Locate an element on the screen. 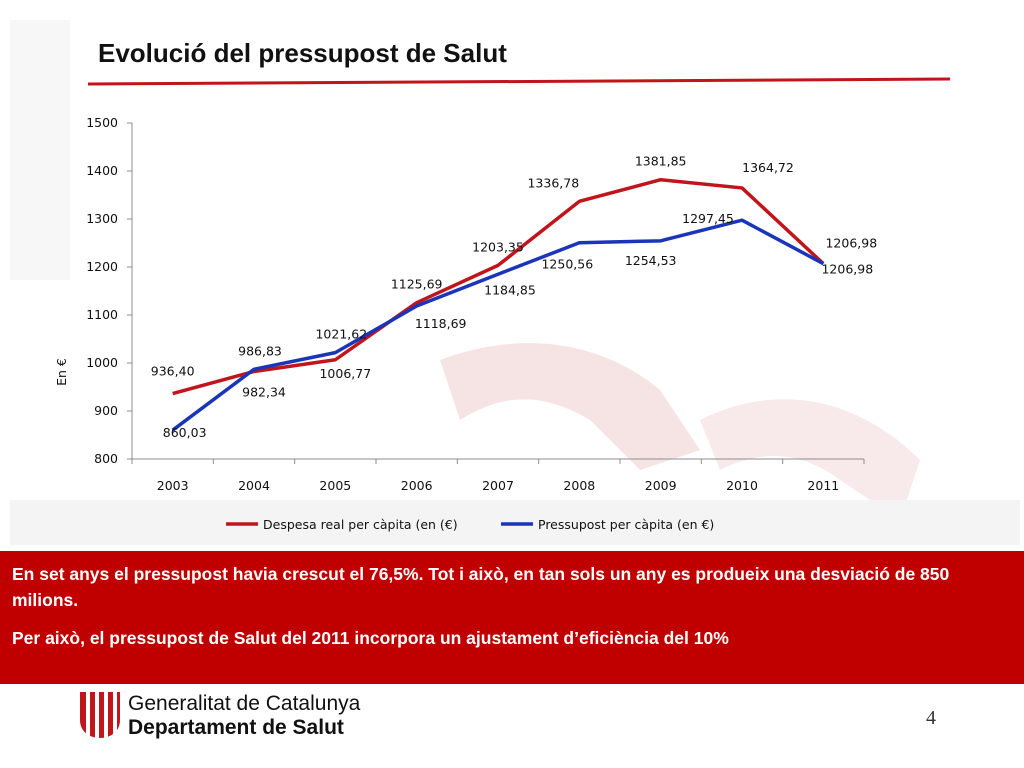 This screenshot has width=1024, height=768. x-tick-label-2007: 2007 is located at coordinates (498, 485).